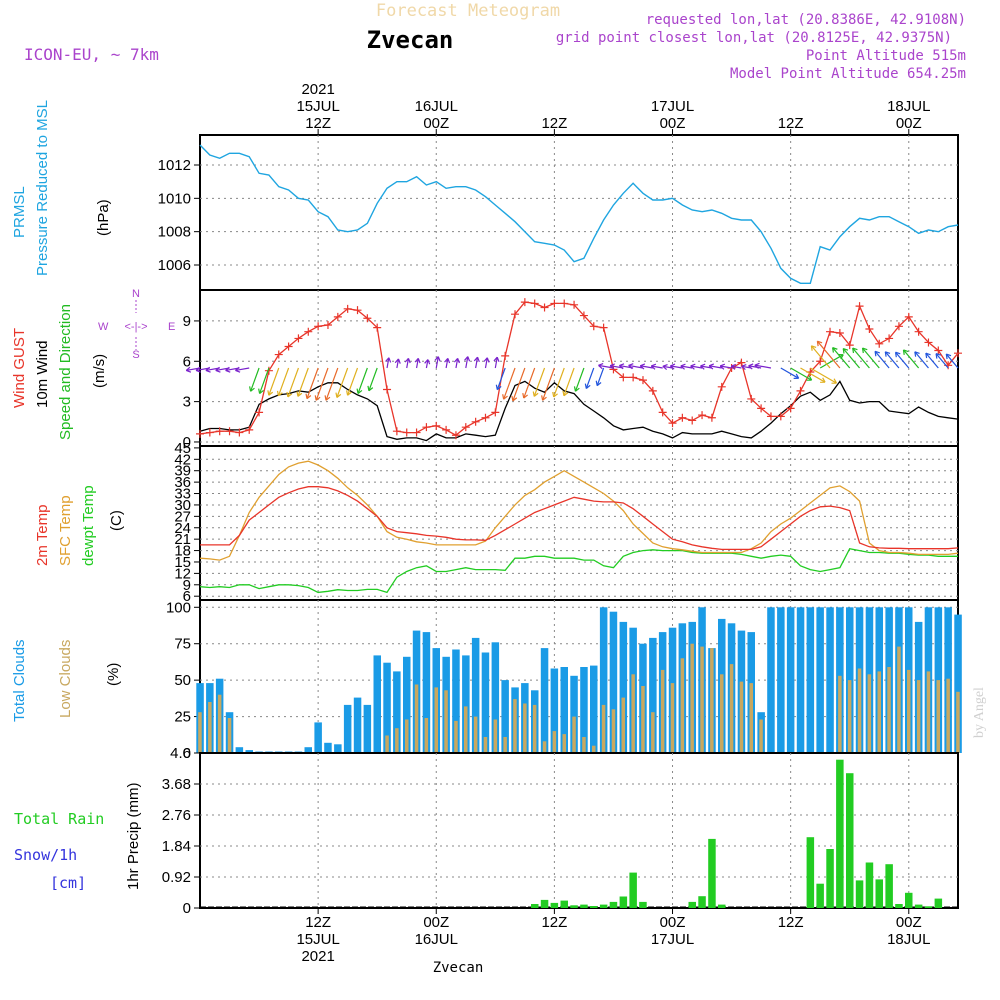 Image resolution: width=1000 pixels, height=1000 pixels. Describe the element at coordinates (579, 510) in the screenshot. I see `sfc-temp-line` at that location.